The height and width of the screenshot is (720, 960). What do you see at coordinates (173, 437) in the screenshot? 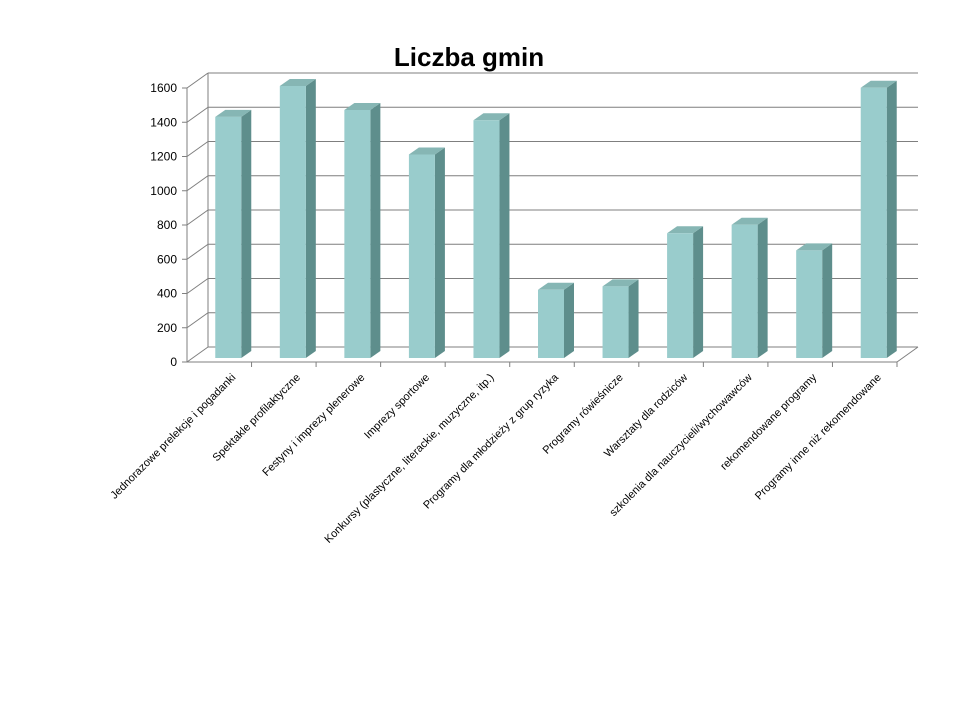
I see `category-label: Jednorazowe prelekcje i pogadanki` at bounding box center [173, 437].